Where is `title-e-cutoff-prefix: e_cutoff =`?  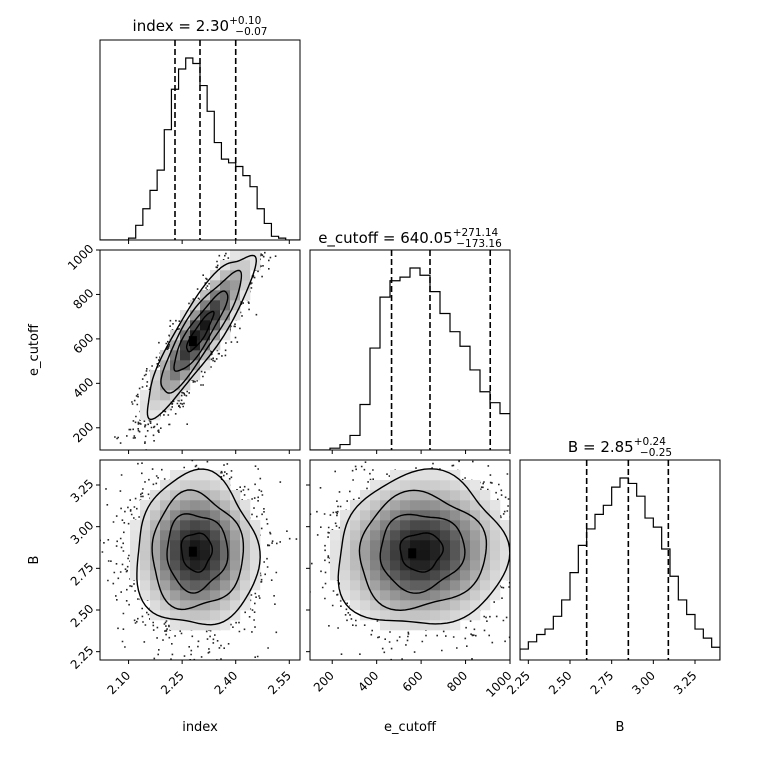 title-e-cutoff-prefix: e_cutoff = is located at coordinates (359, 238).